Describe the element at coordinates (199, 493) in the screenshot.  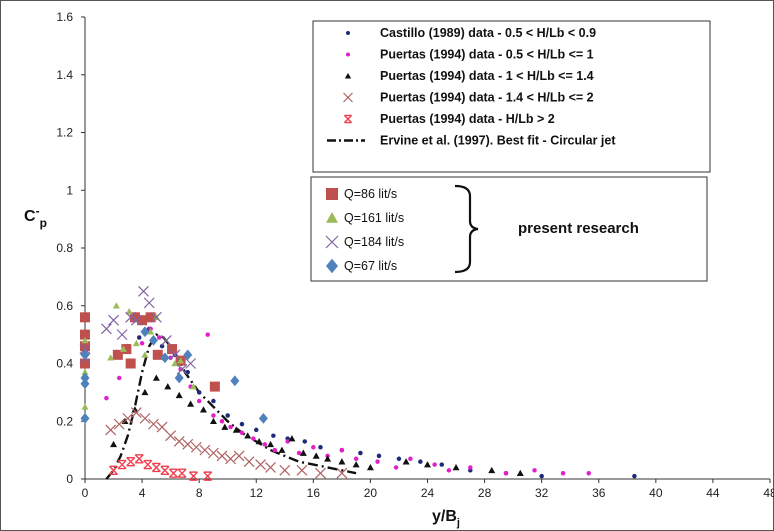
I see `x-tick-label: 8` at that location.